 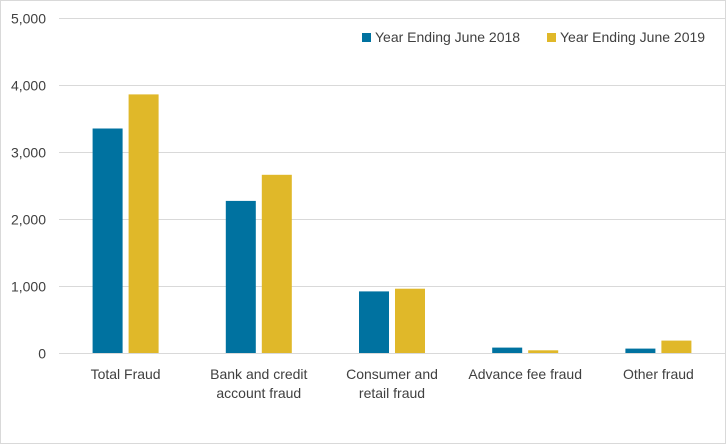 What do you see at coordinates (28, 287) in the screenshot?
I see `y-tick-label: 1,000` at bounding box center [28, 287].